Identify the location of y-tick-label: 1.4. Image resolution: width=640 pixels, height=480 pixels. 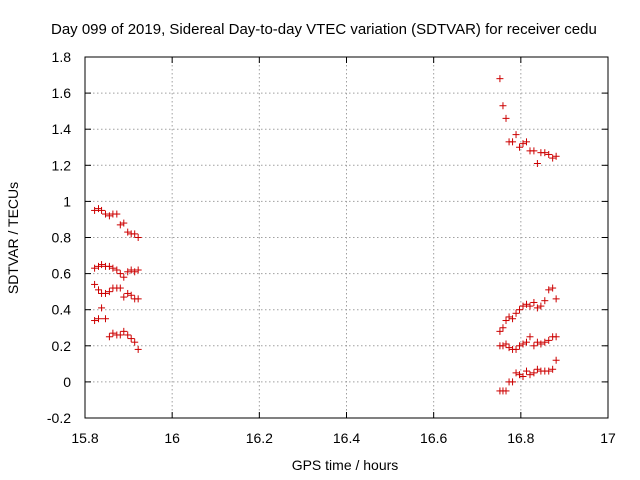
(62, 129).